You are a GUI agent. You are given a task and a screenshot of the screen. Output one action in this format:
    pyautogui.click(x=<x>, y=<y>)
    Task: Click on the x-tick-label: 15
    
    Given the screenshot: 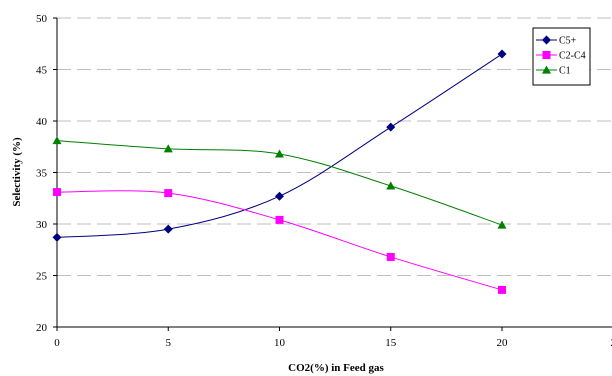 What is the action you would take?
    pyautogui.click(x=391, y=343)
    